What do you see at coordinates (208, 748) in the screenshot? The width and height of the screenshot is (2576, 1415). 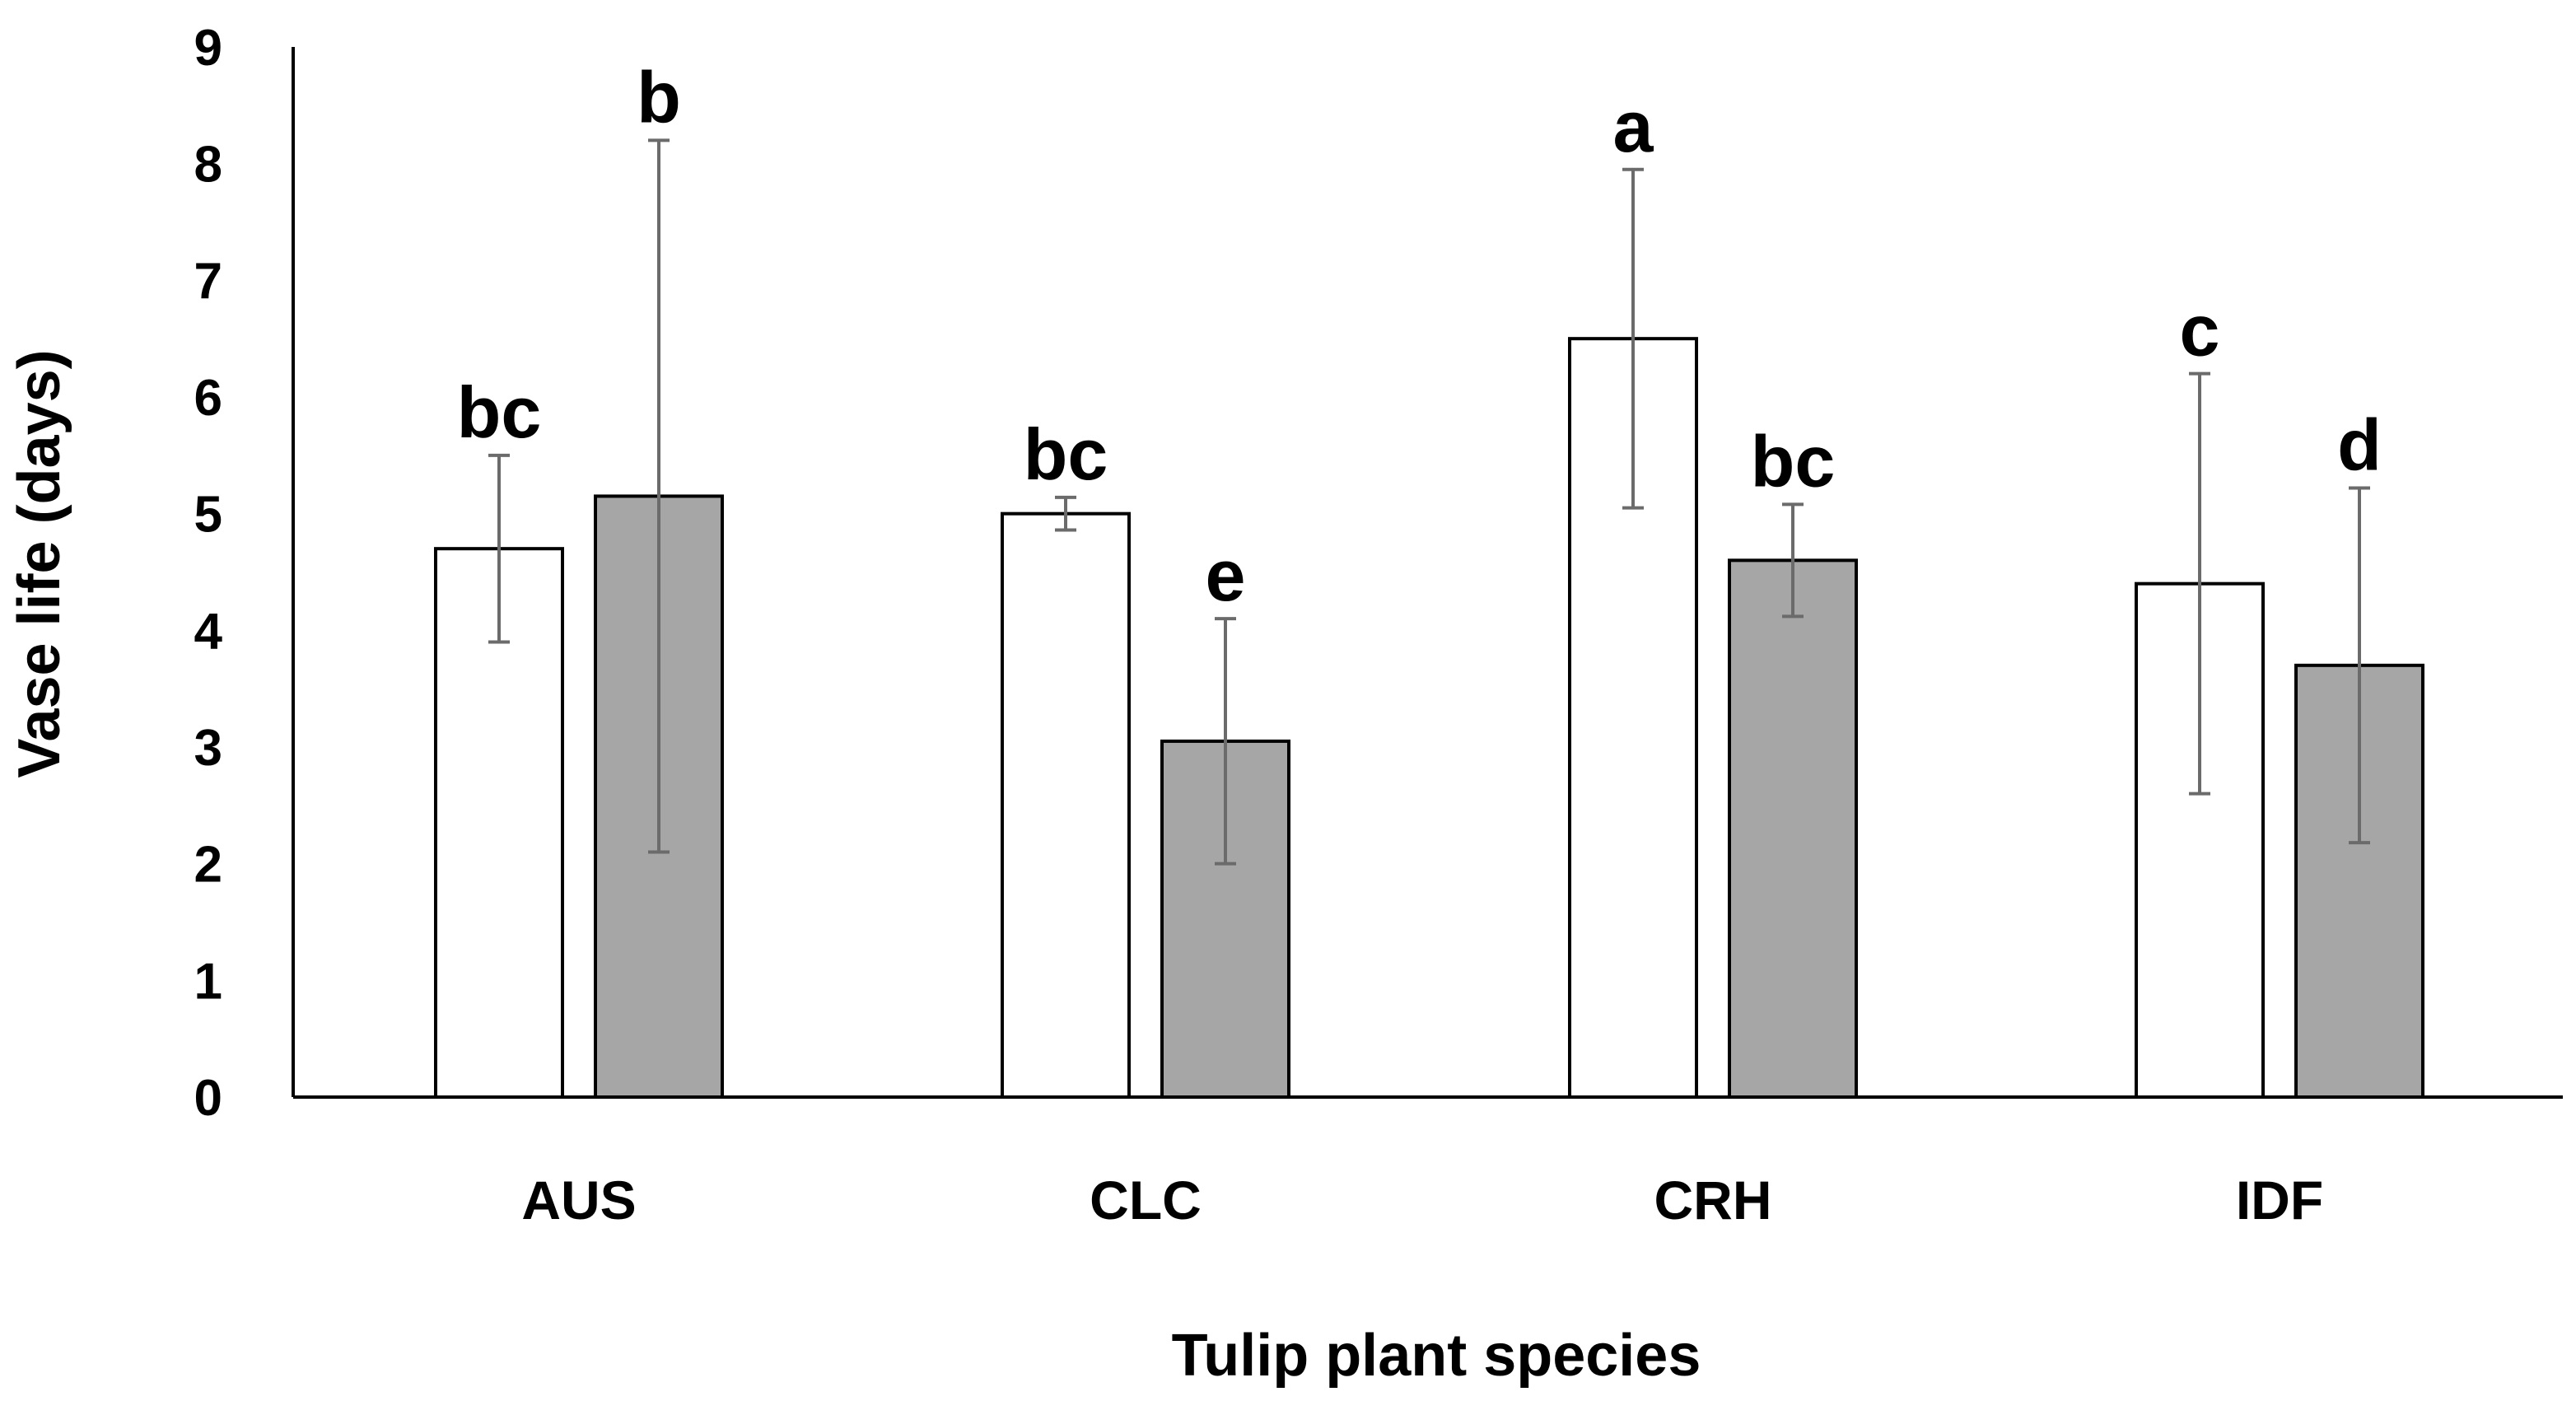 I see `y-tick-label: 3` at bounding box center [208, 748].